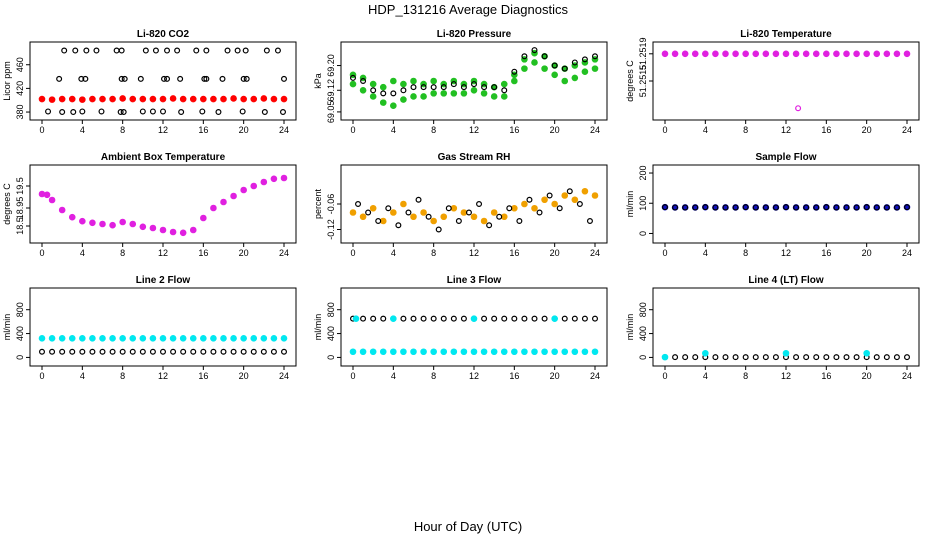 Image resolution: width=936 pixels, height=540 pixels. What do you see at coordinates (149, 328) in the screenshot?
I see `chart-line2: Line 2 Flow ml/min 0 4 8 12 16 20 24 0 400 800` at bounding box center [149, 328].